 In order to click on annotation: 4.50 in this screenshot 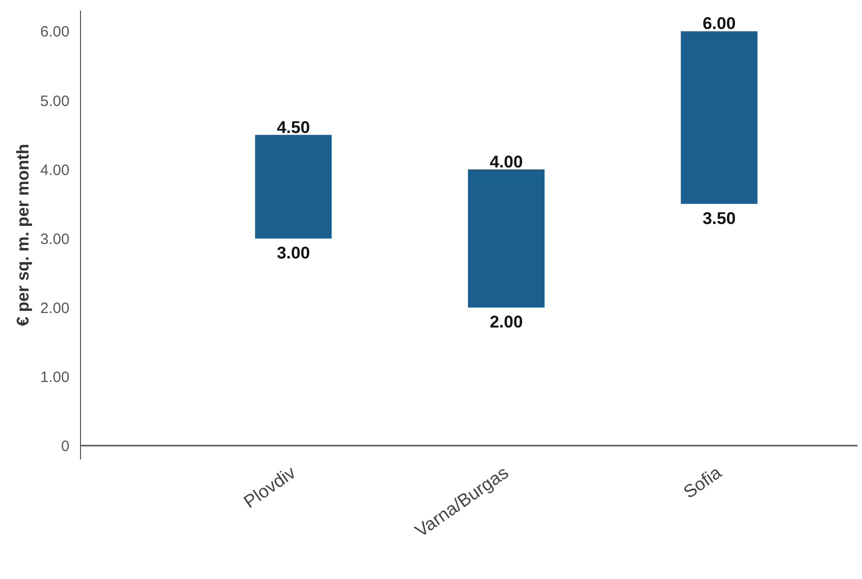, I will do `click(293, 127)`.